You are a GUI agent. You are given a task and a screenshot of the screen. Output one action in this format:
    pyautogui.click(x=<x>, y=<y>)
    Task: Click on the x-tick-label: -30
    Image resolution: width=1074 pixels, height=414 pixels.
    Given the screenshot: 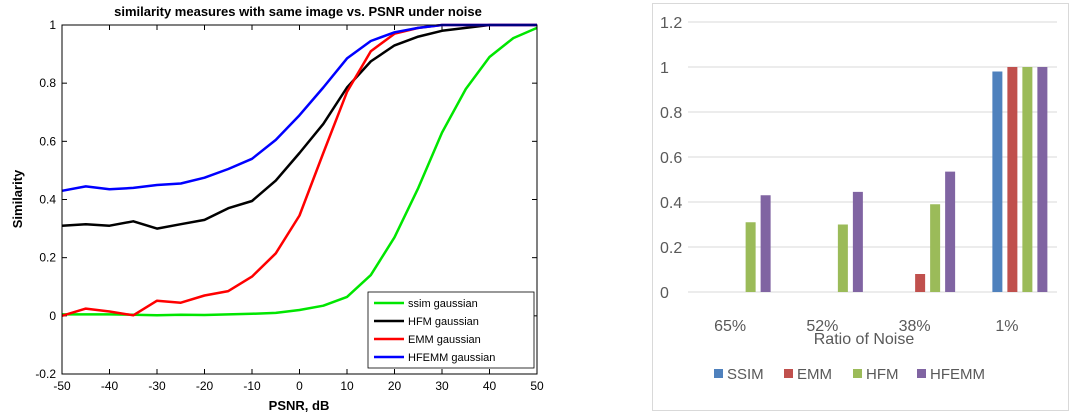 What is the action you would take?
    pyautogui.click(x=157, y=386)
    